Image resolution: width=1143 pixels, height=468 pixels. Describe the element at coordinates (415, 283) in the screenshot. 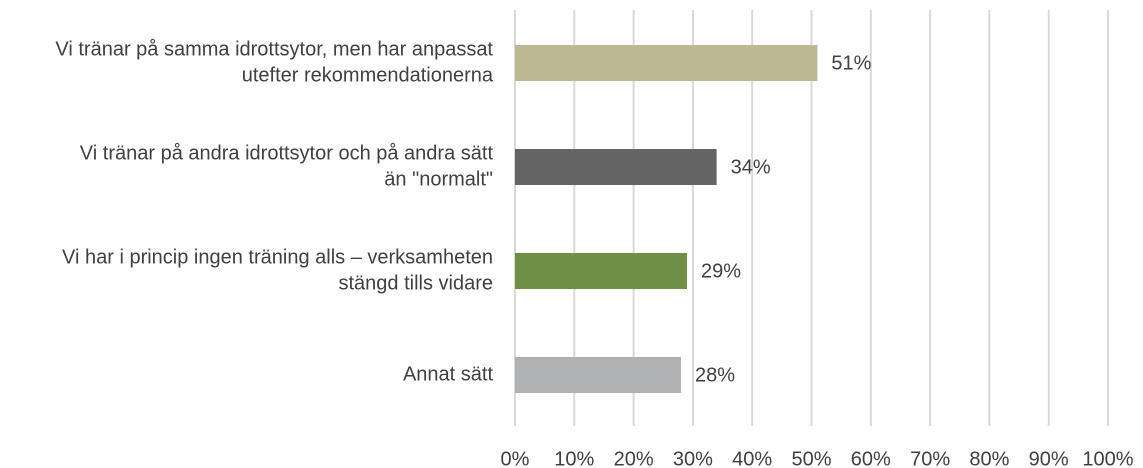

I see `category-label: stängd tills vidare` at that location.